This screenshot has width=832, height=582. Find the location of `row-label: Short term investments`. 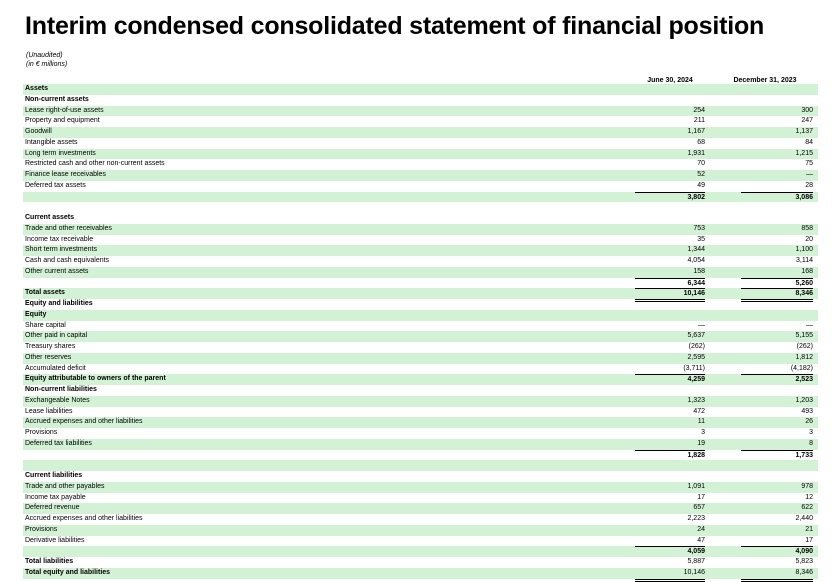

row-label: Short term investments is located at coordinates (61, 250).